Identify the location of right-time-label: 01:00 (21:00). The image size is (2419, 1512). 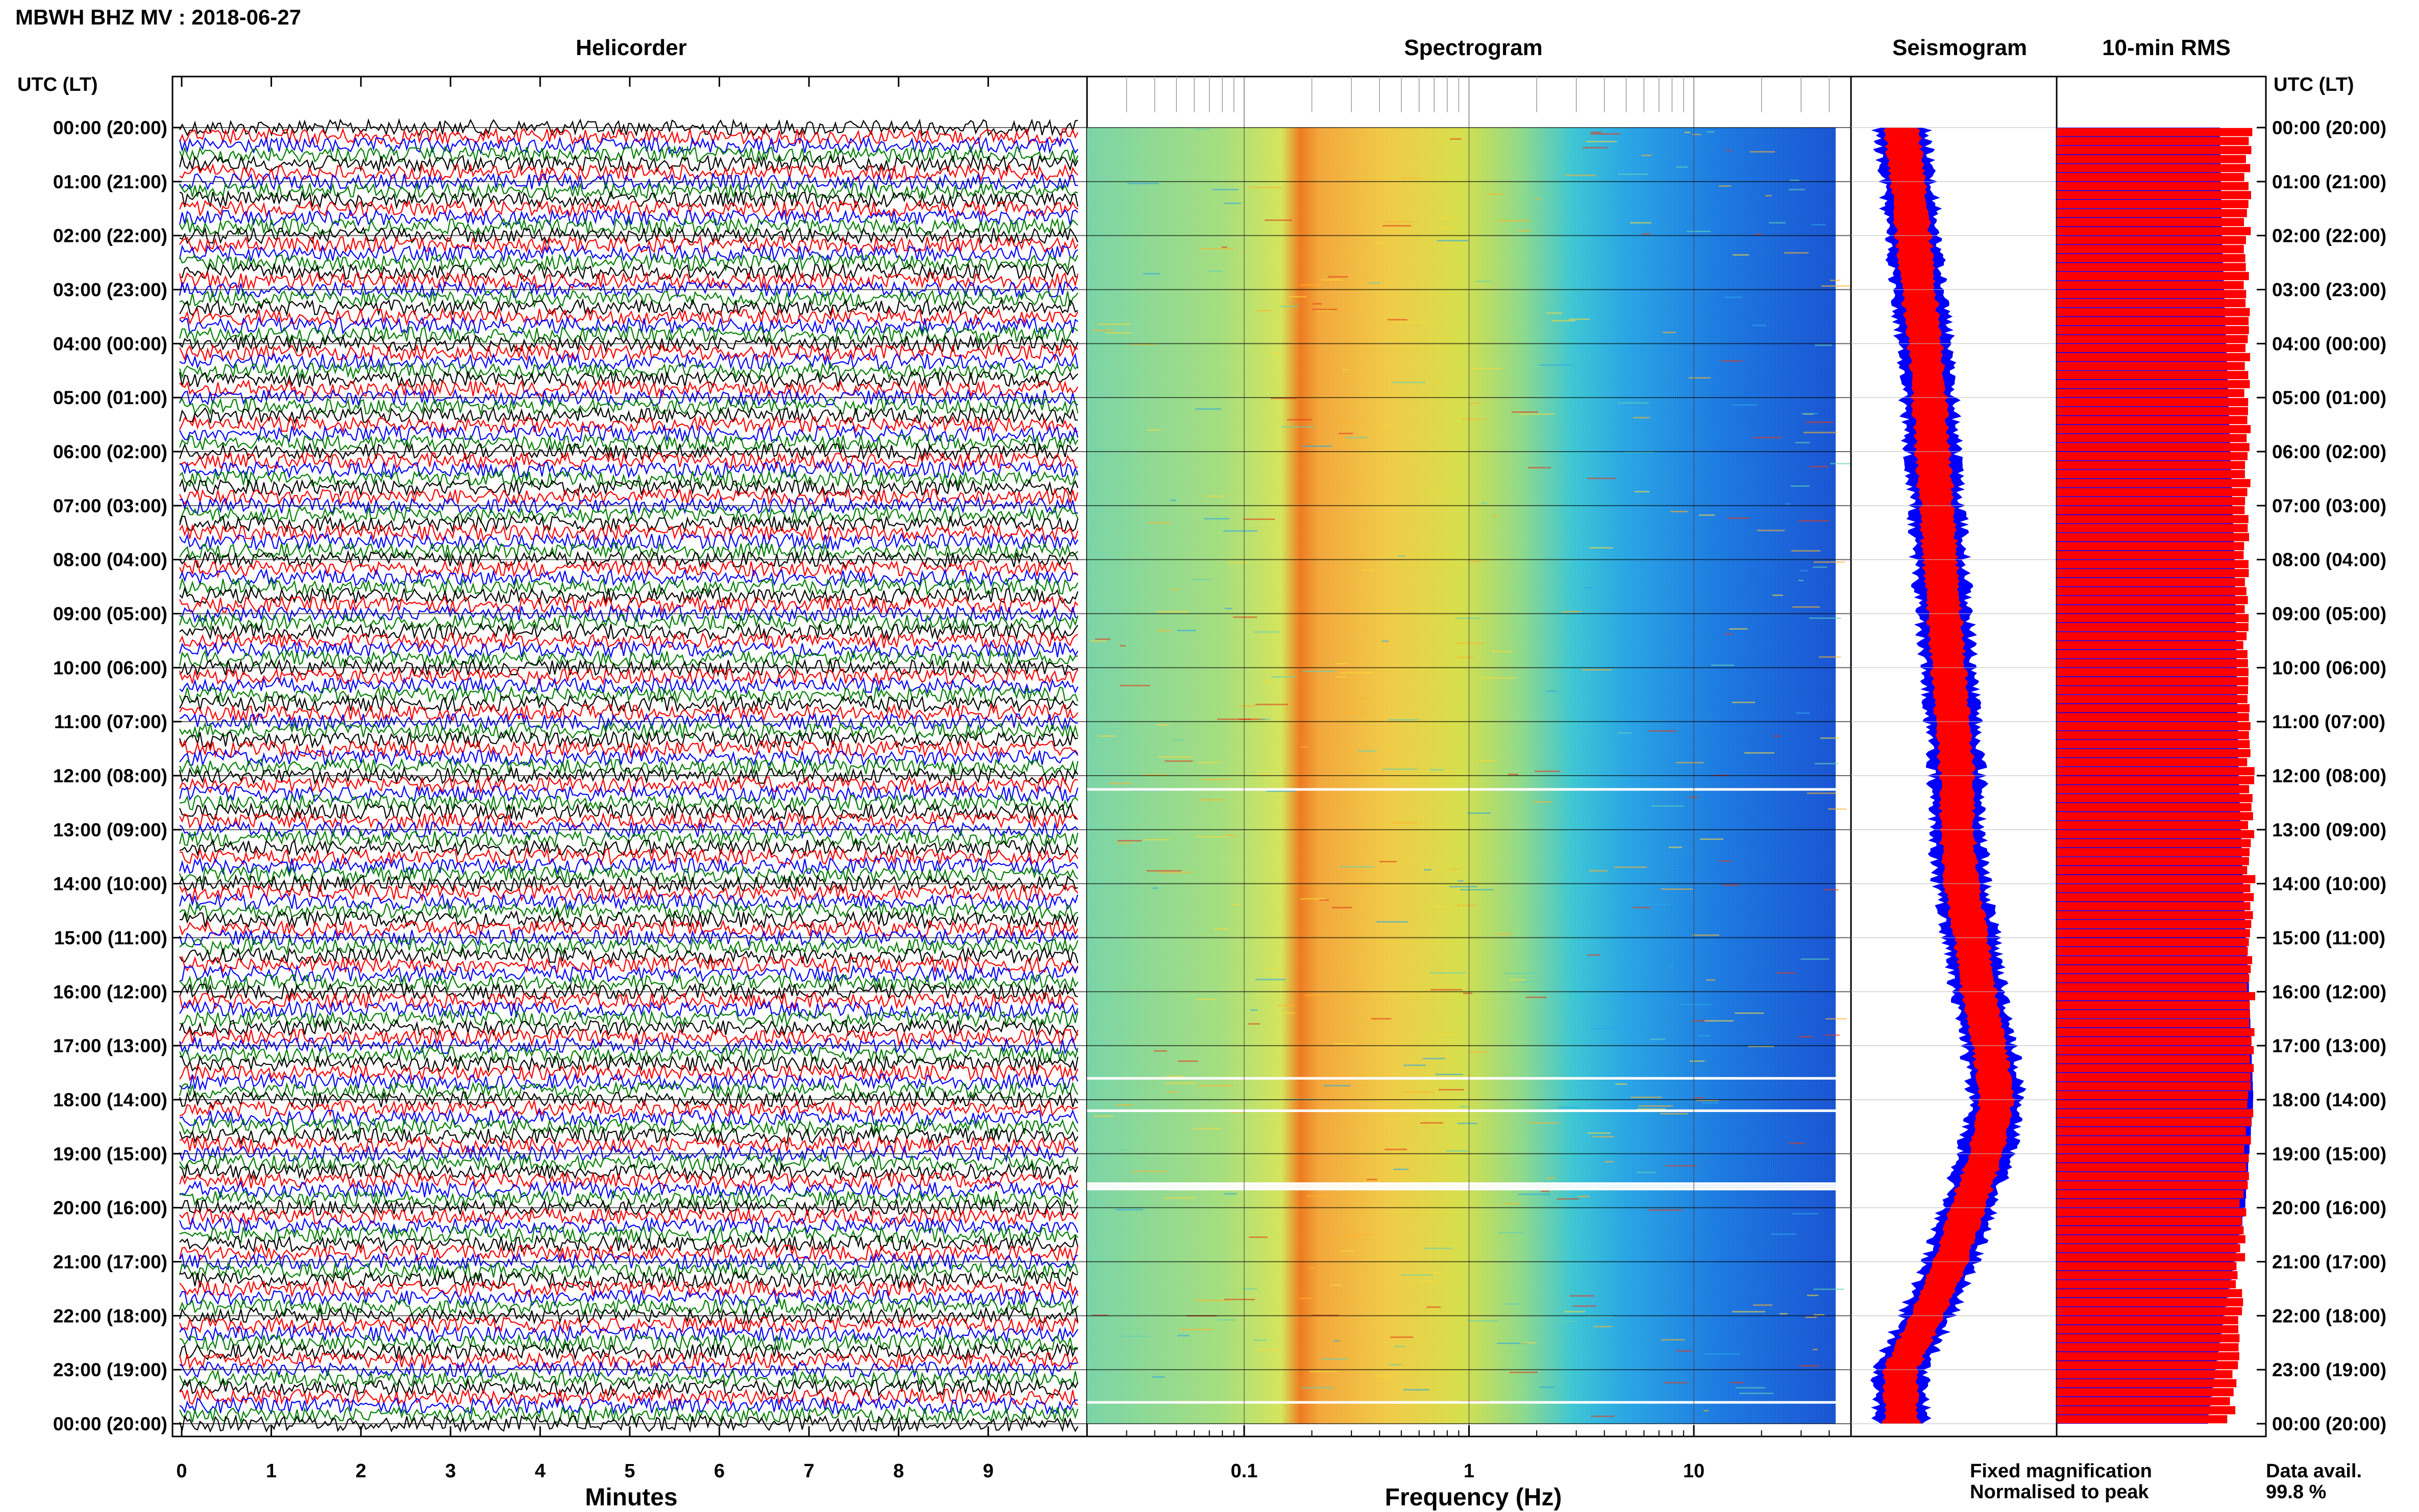
(2329, 181).